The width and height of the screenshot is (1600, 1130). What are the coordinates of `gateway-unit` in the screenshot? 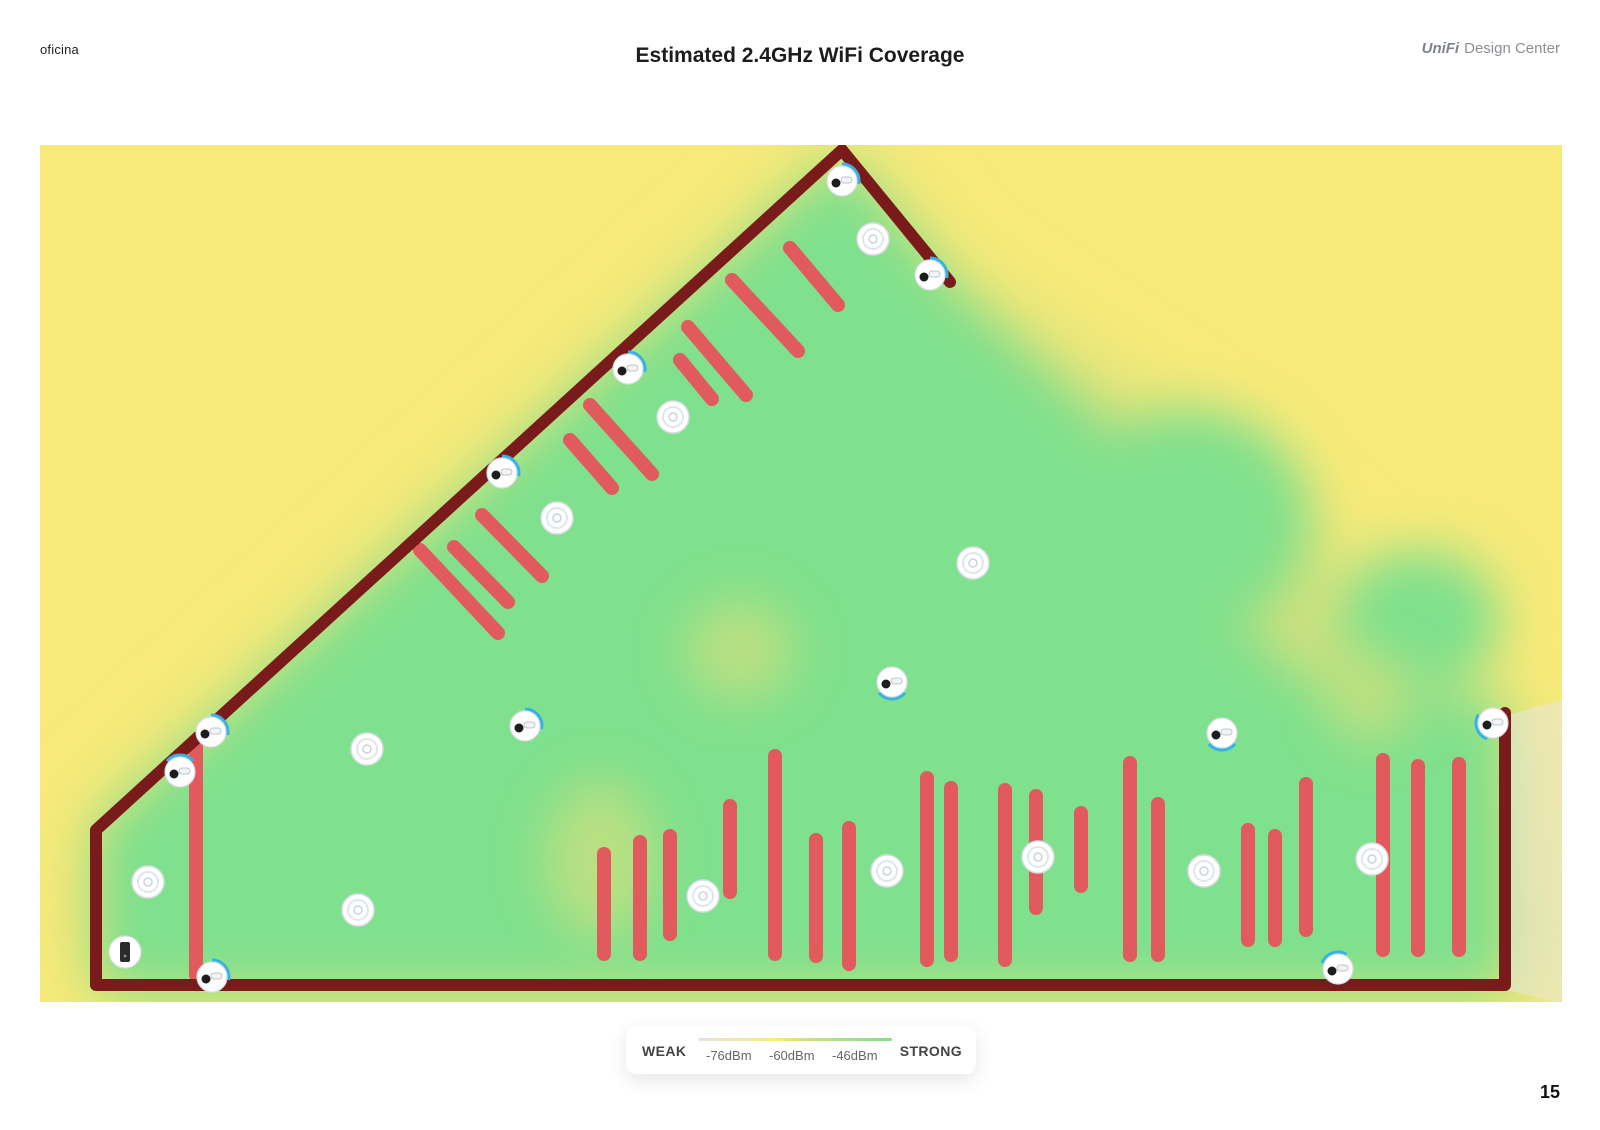 It's located at (125, 952).